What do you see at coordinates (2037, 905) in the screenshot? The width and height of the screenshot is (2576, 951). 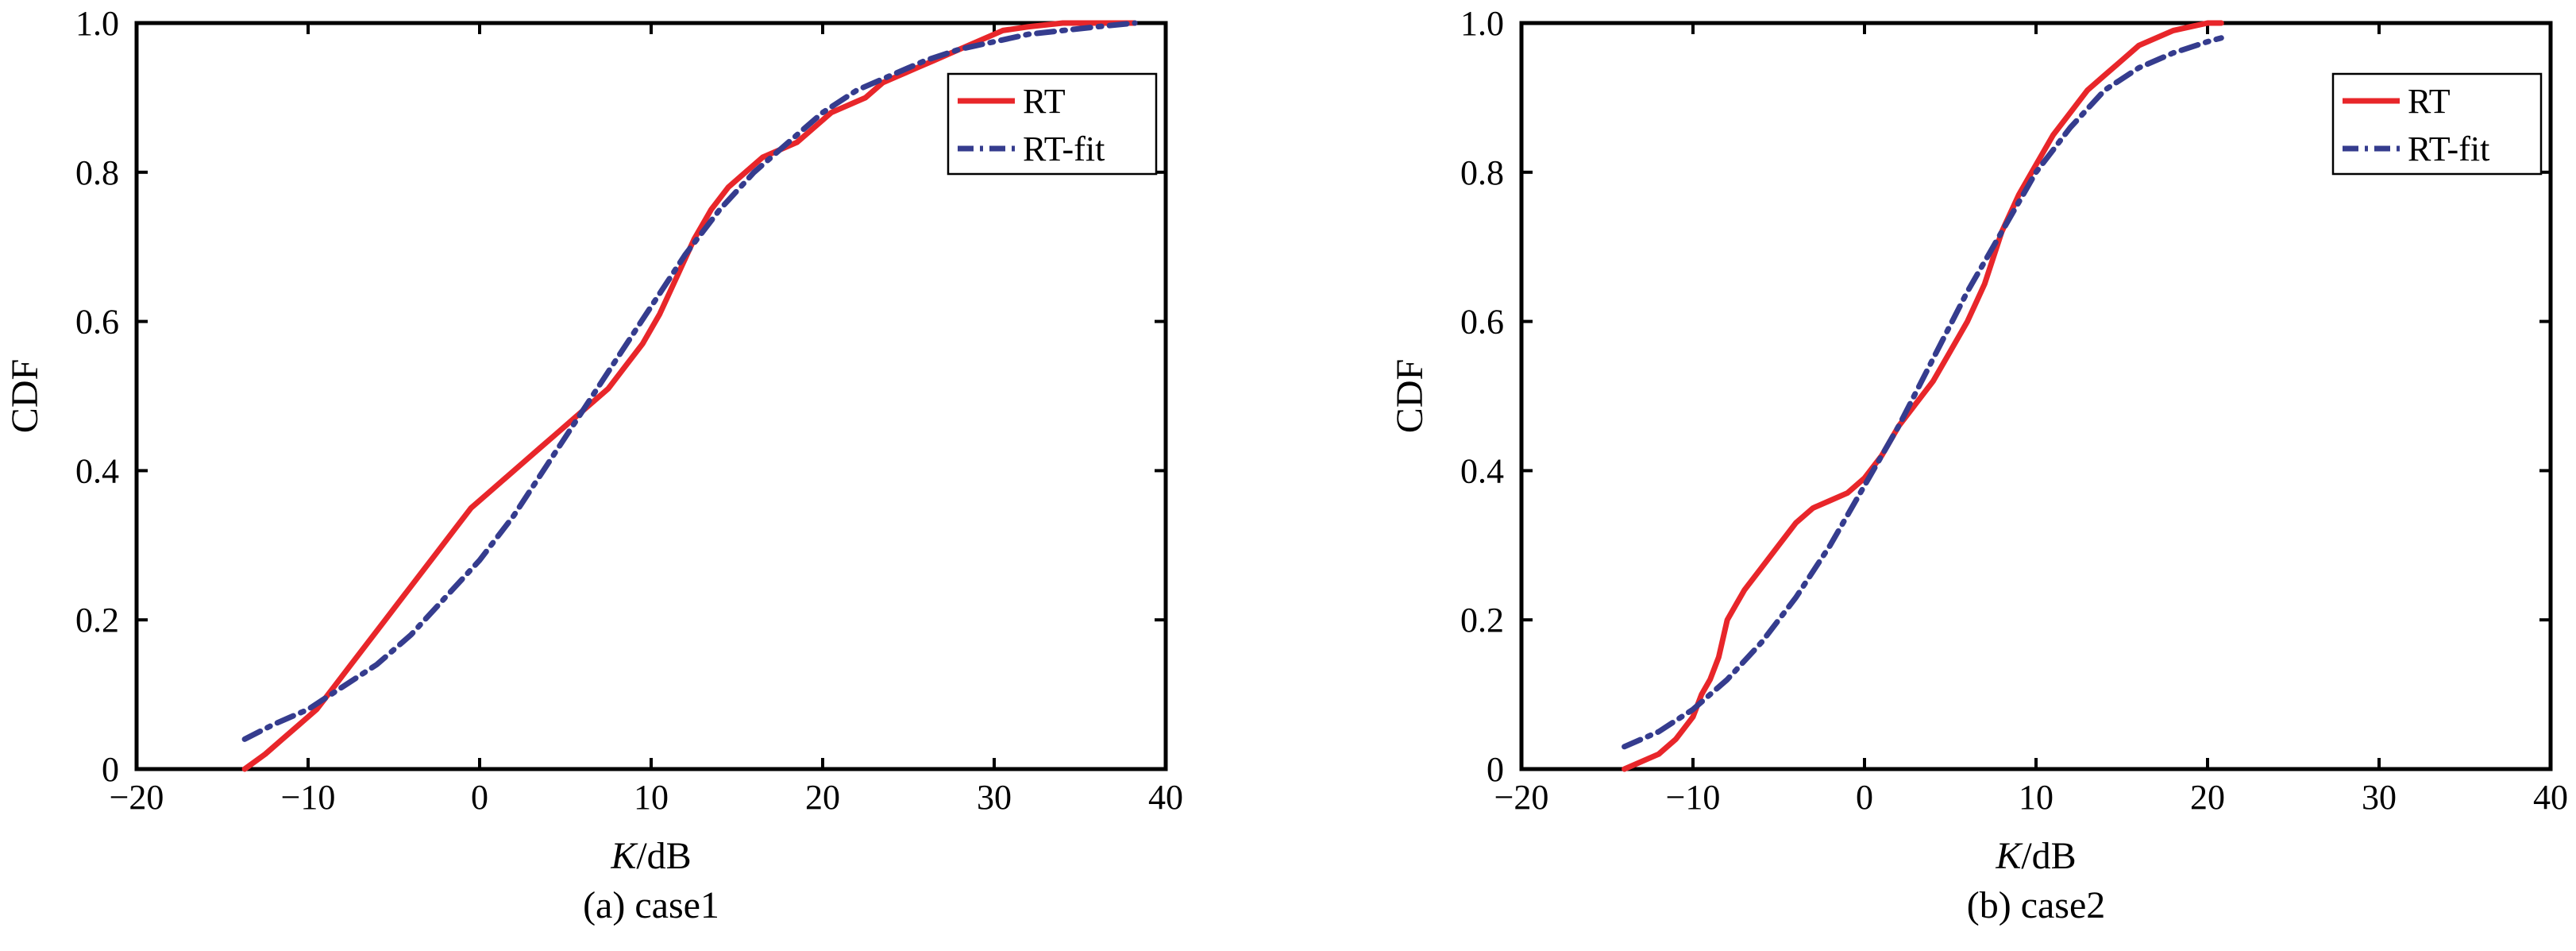 I see `panel-caption: (b) case2` at bounding box center [2037, 905].